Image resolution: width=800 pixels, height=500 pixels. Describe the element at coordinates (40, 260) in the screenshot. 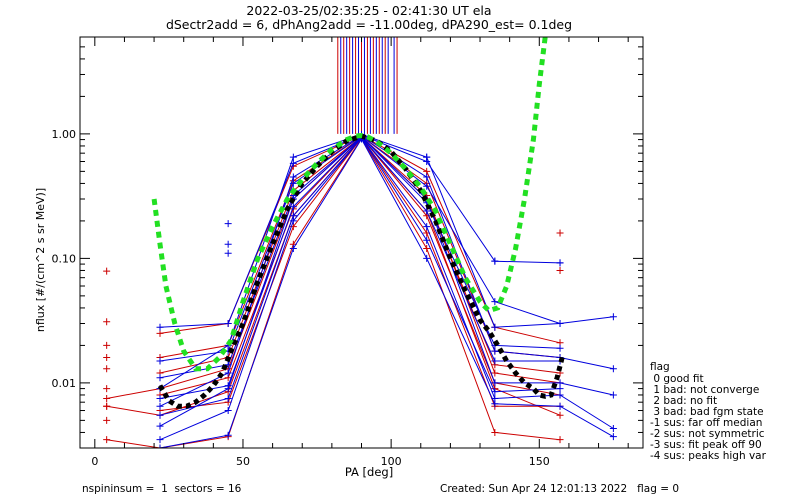

I see `y-axis-label: nflux [#/(cm^2 s sr MeV)]` at that location.